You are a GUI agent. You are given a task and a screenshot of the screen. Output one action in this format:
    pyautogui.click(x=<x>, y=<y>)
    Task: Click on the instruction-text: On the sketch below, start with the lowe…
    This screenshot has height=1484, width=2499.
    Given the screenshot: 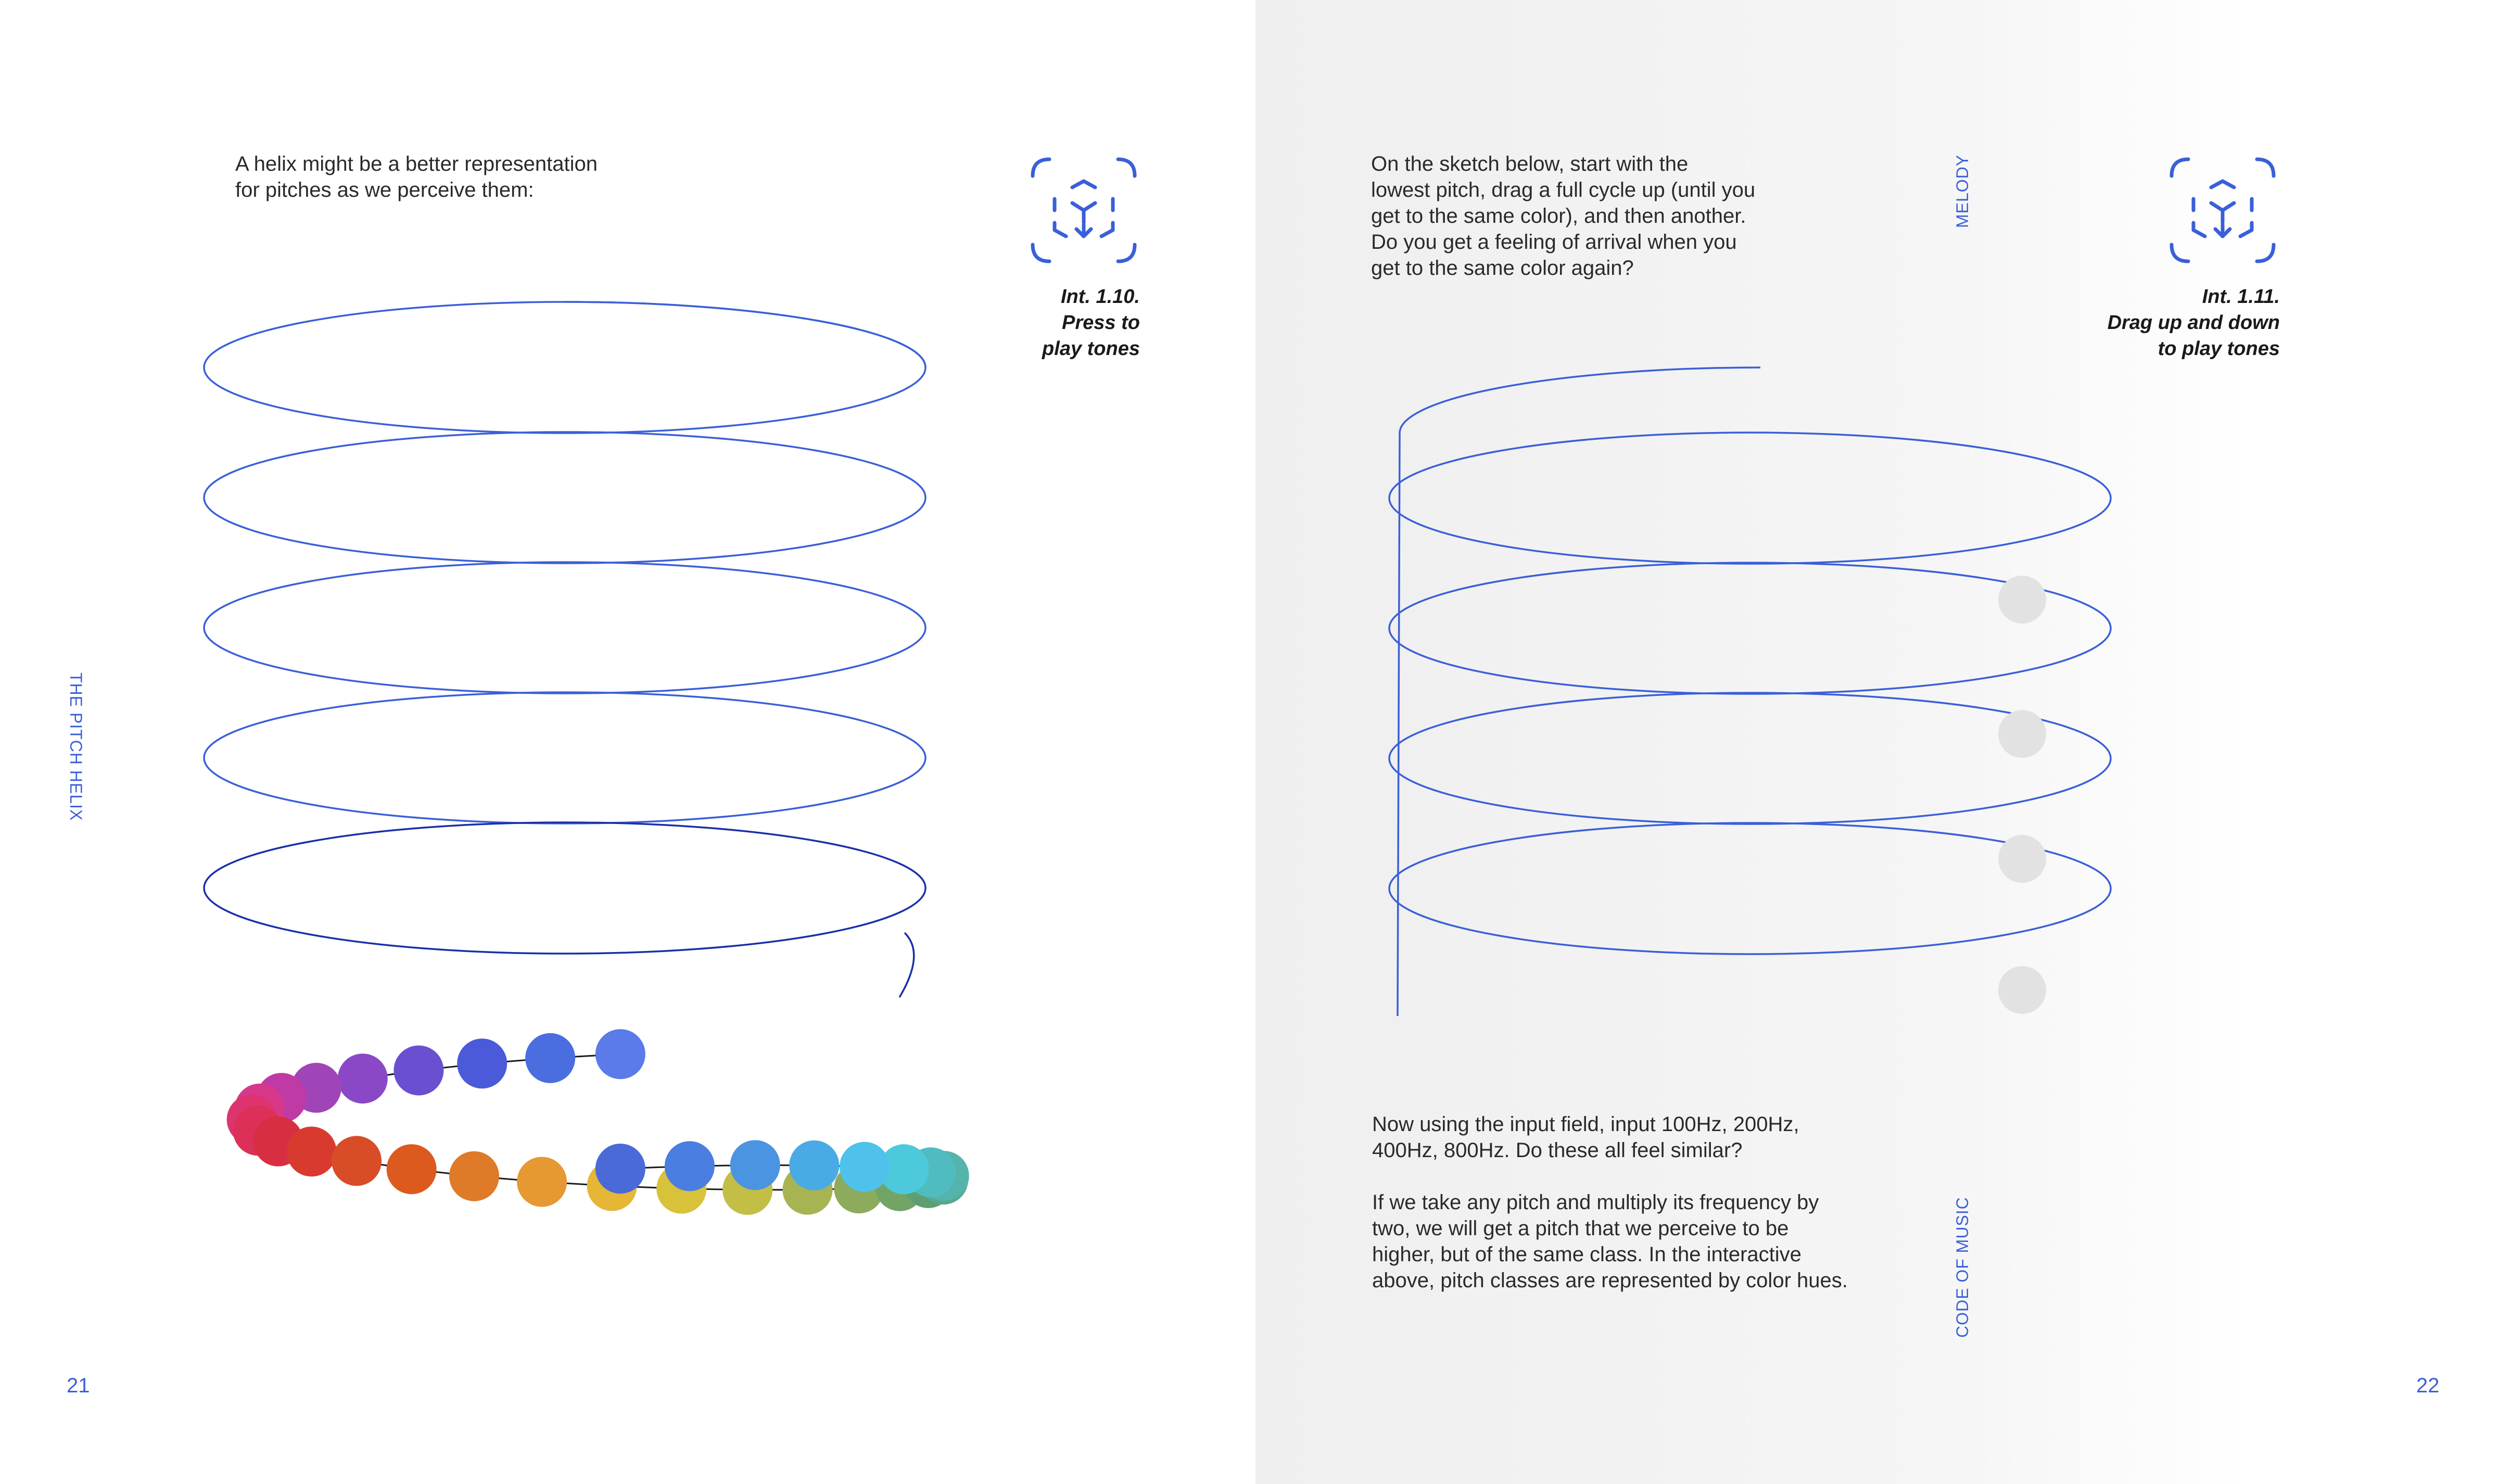 What is the action you would take?
    pyautogui.click(x=1563, y=216)
    